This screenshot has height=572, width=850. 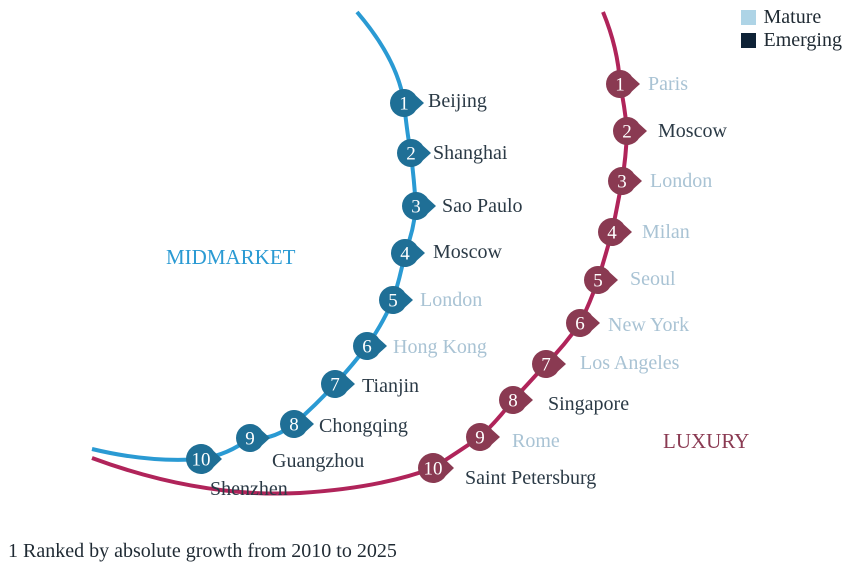 What do you see at coordinates (620, 85) in the screenshot?
I see `luxury-rank-1: 1` at bounding box center [620, 85].